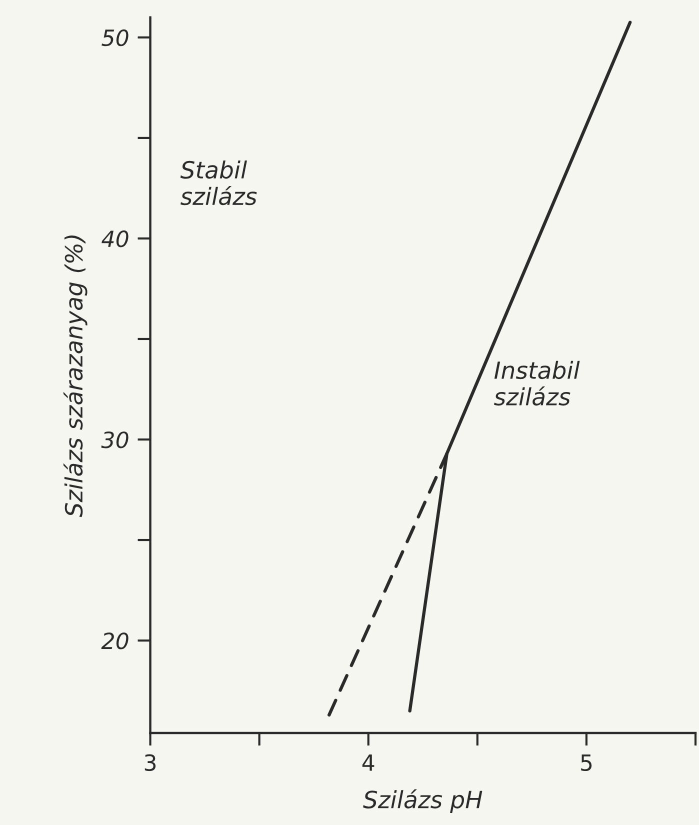 The width and height of the screenshot is (699, 825). What do you see at coordinates (115, 37) in the screenshot?
I see `y-tick-label: 50` at bounding box center [115, 37].